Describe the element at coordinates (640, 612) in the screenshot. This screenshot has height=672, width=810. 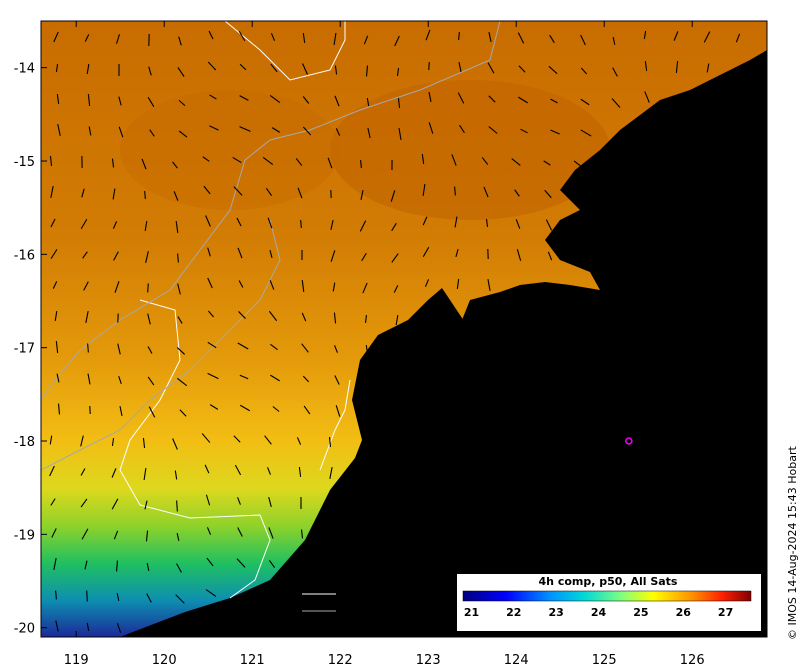
I see `colorbar-tick-label: 25` at that location.